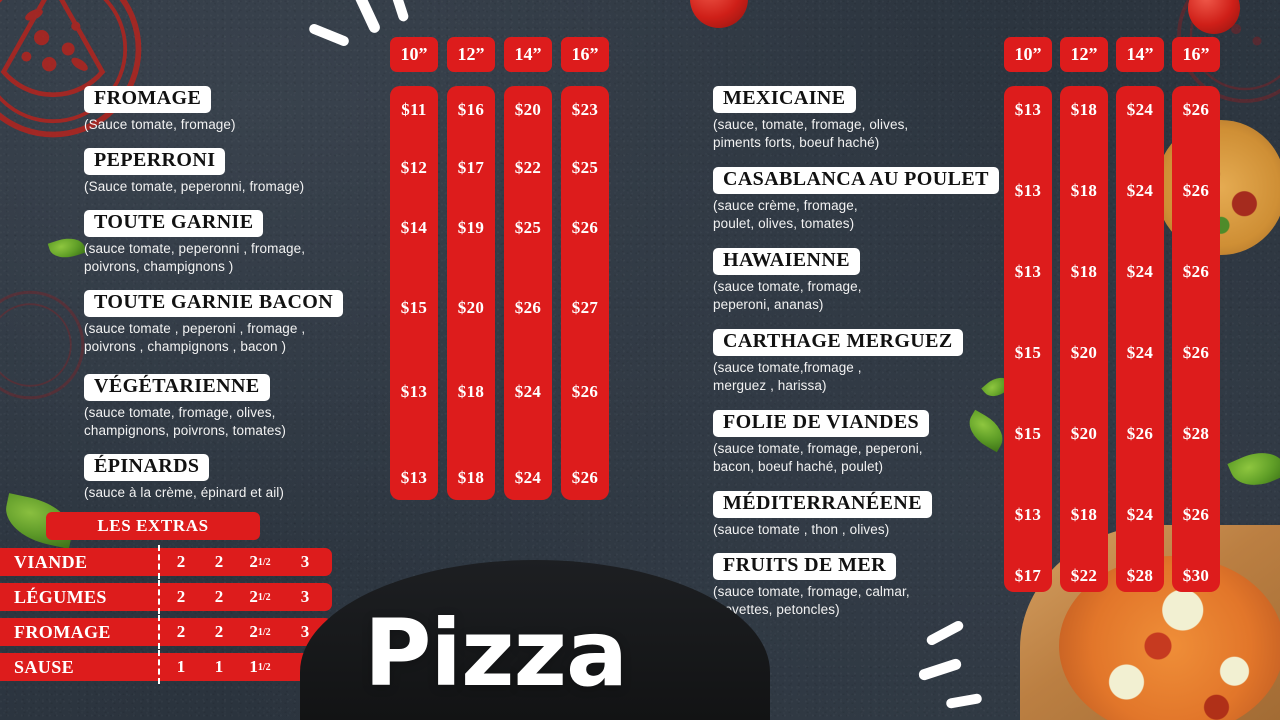 The width and height of the screenshot is (1280, 720). What do you see at coordinates (414, 227) in the screenshot?
I see `price-value: $14` at bounding box center [414, 227].